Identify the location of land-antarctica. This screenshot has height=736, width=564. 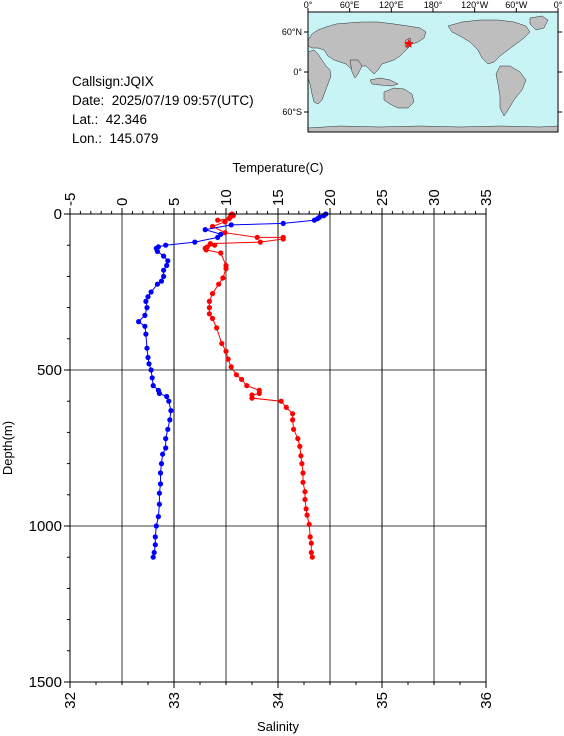
(433, 129).